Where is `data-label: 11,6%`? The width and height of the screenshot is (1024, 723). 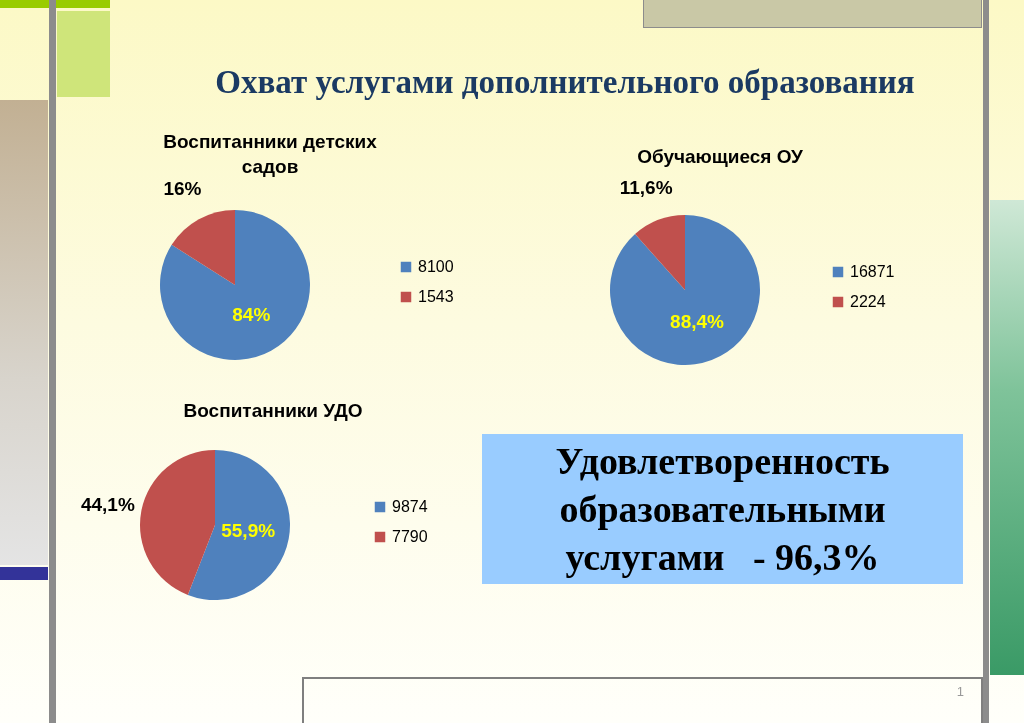
data-label: 11,6% is located at coordinates (646, 188).